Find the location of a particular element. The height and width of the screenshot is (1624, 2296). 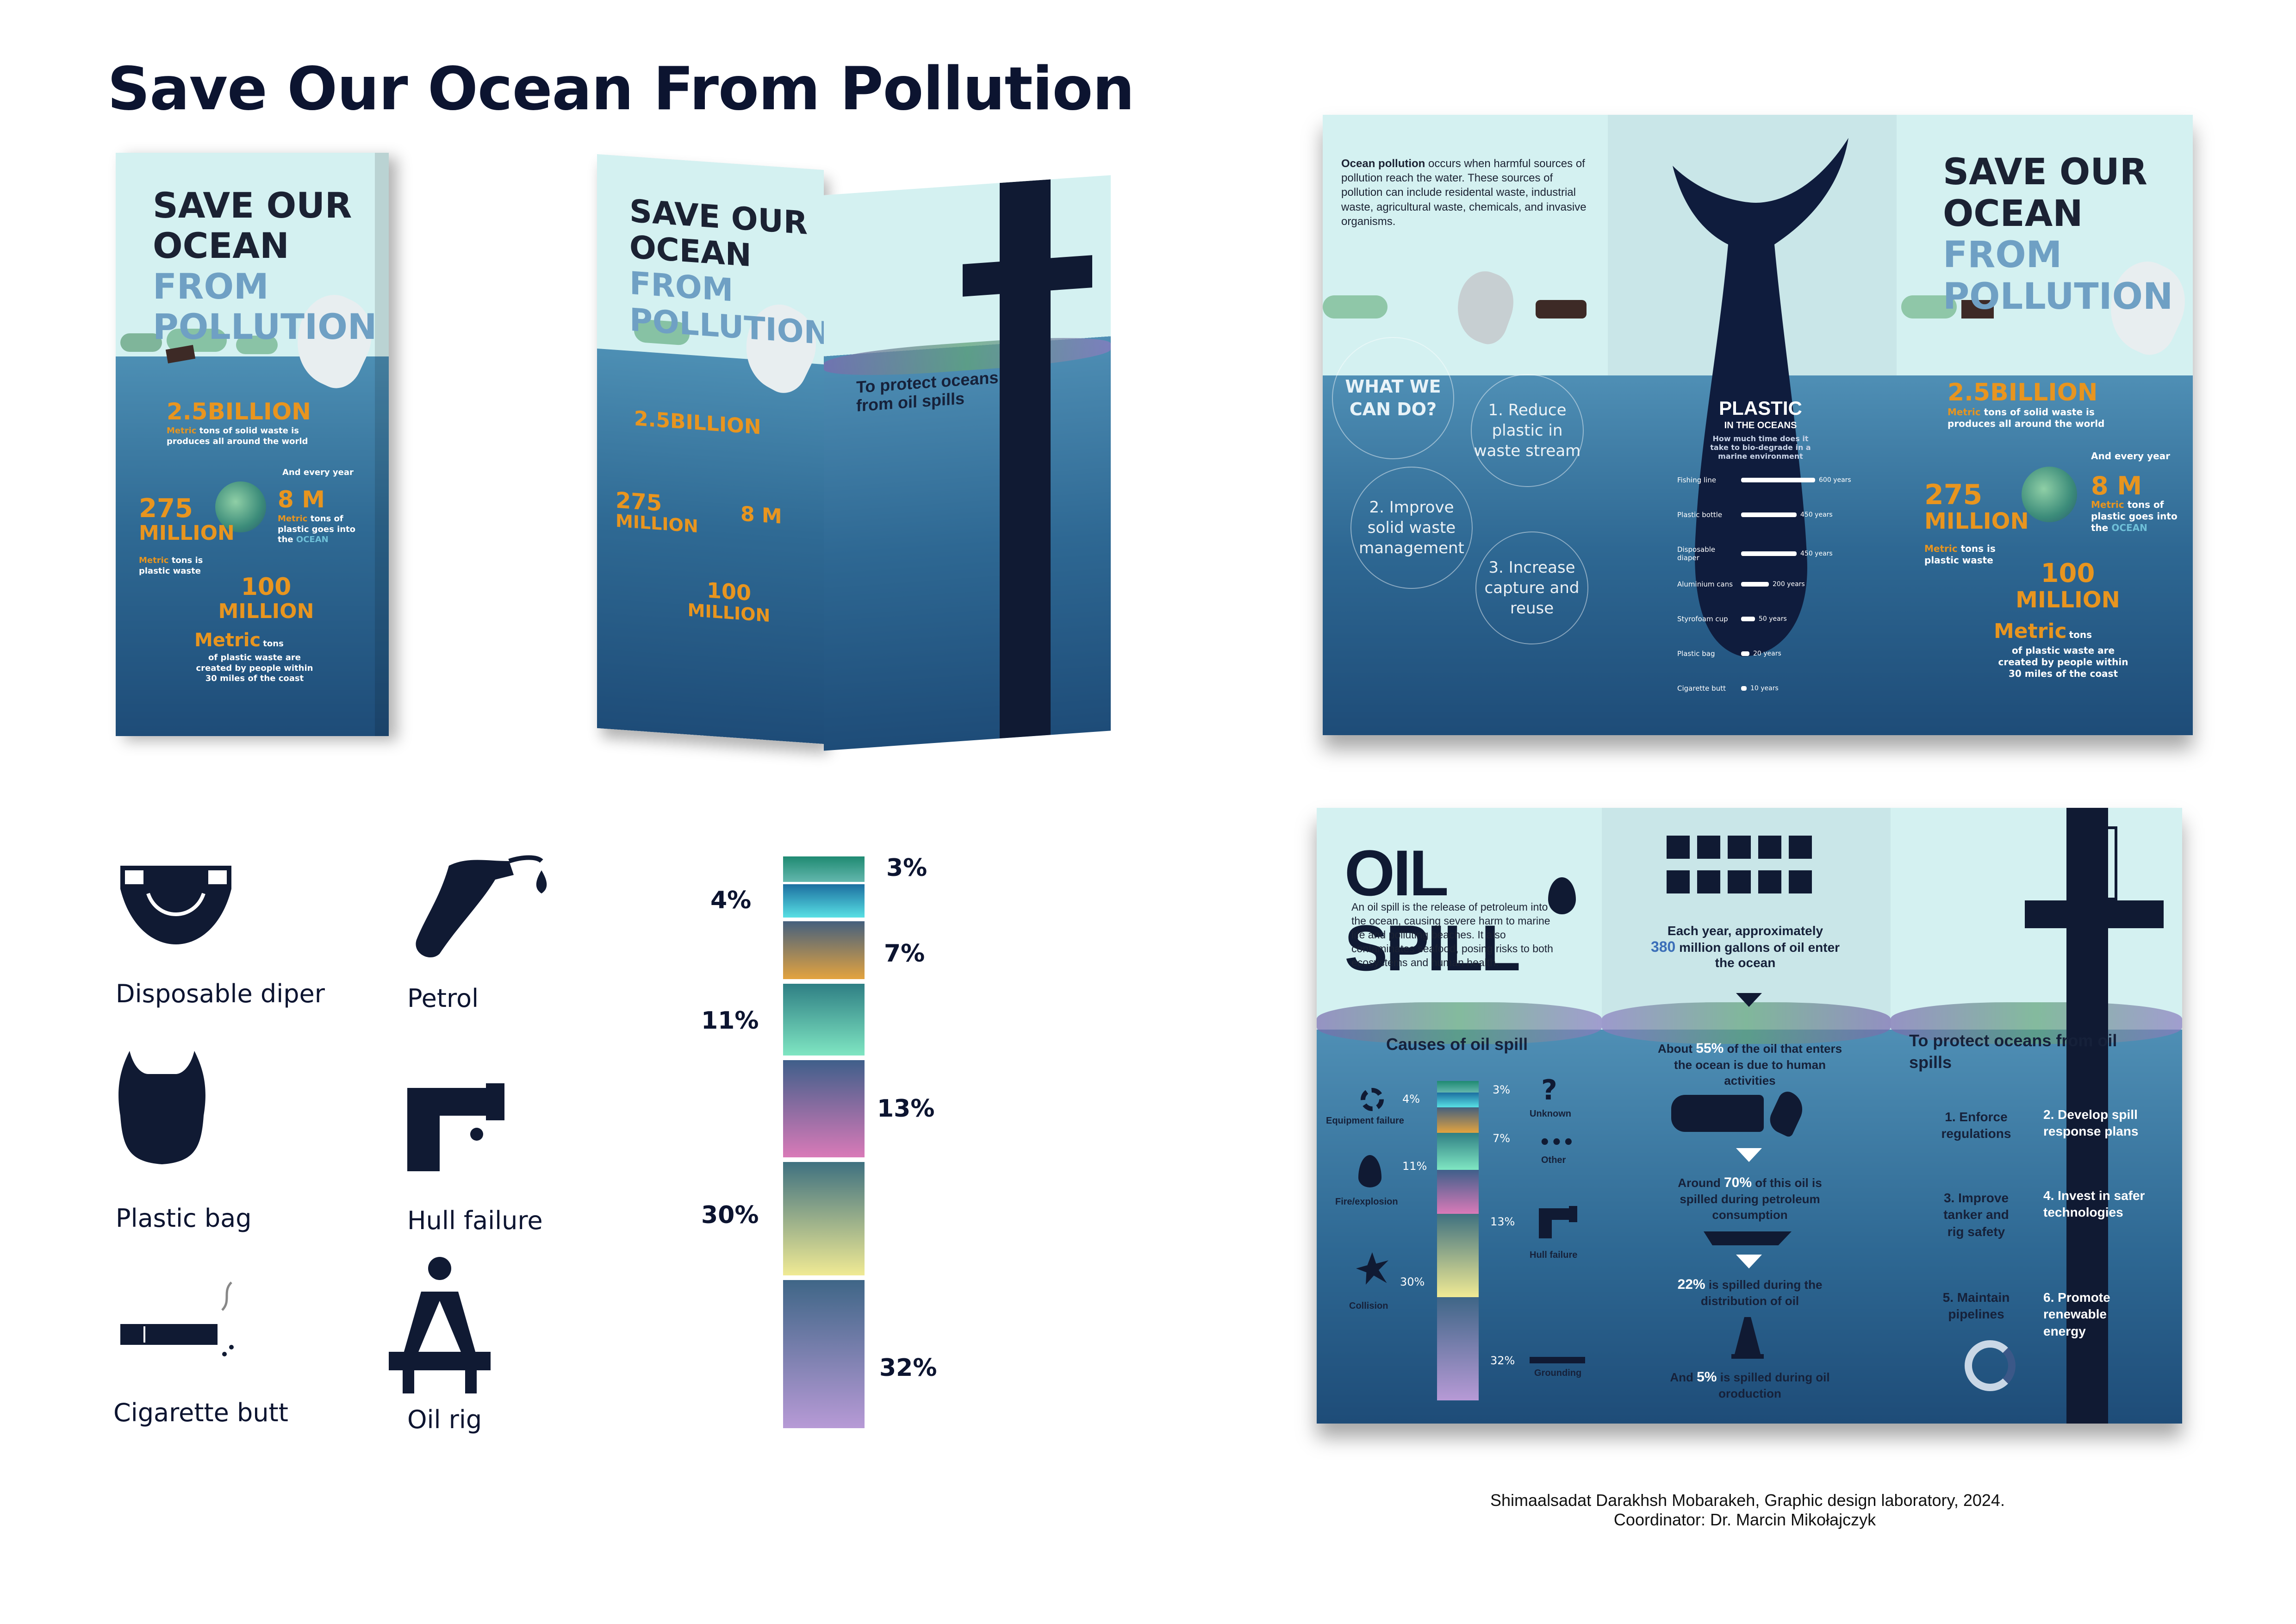

prod-pct: 5% is located at coordinates (1707, 1377).